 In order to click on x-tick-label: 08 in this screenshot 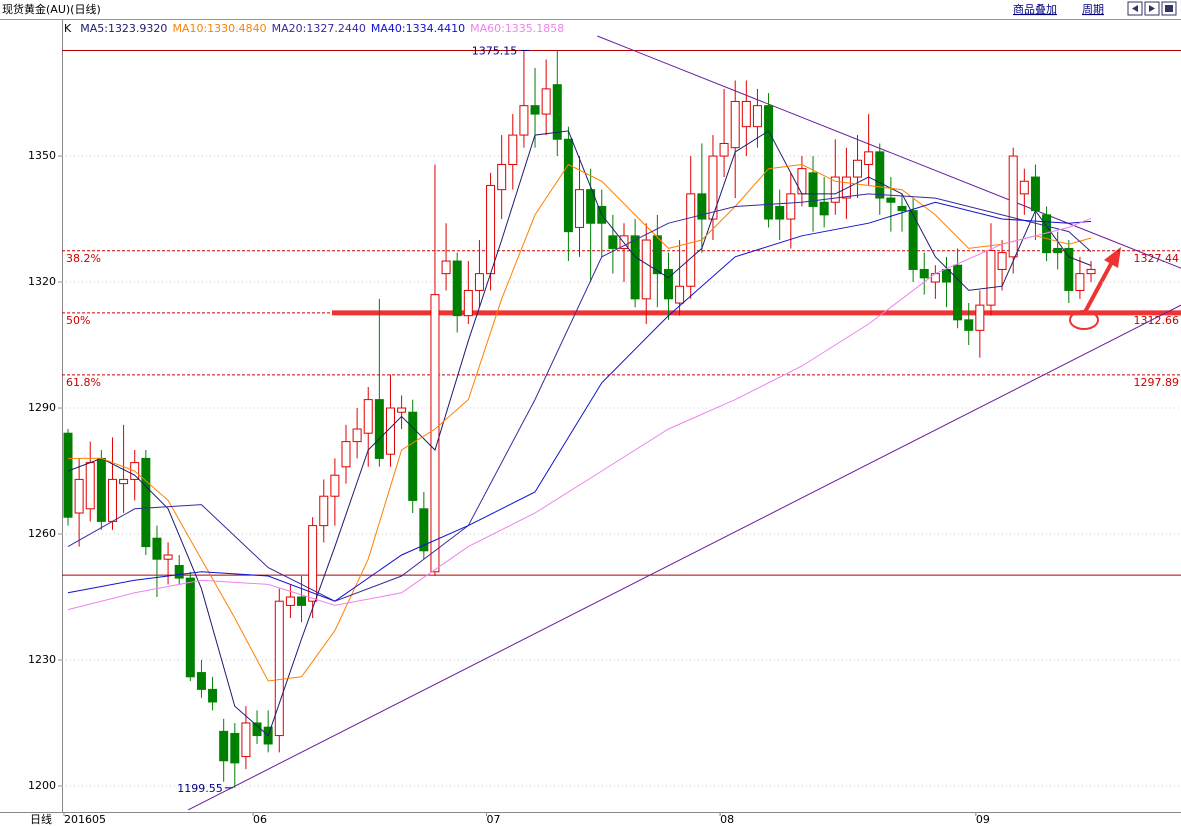, I will do `click(727, 819)`.